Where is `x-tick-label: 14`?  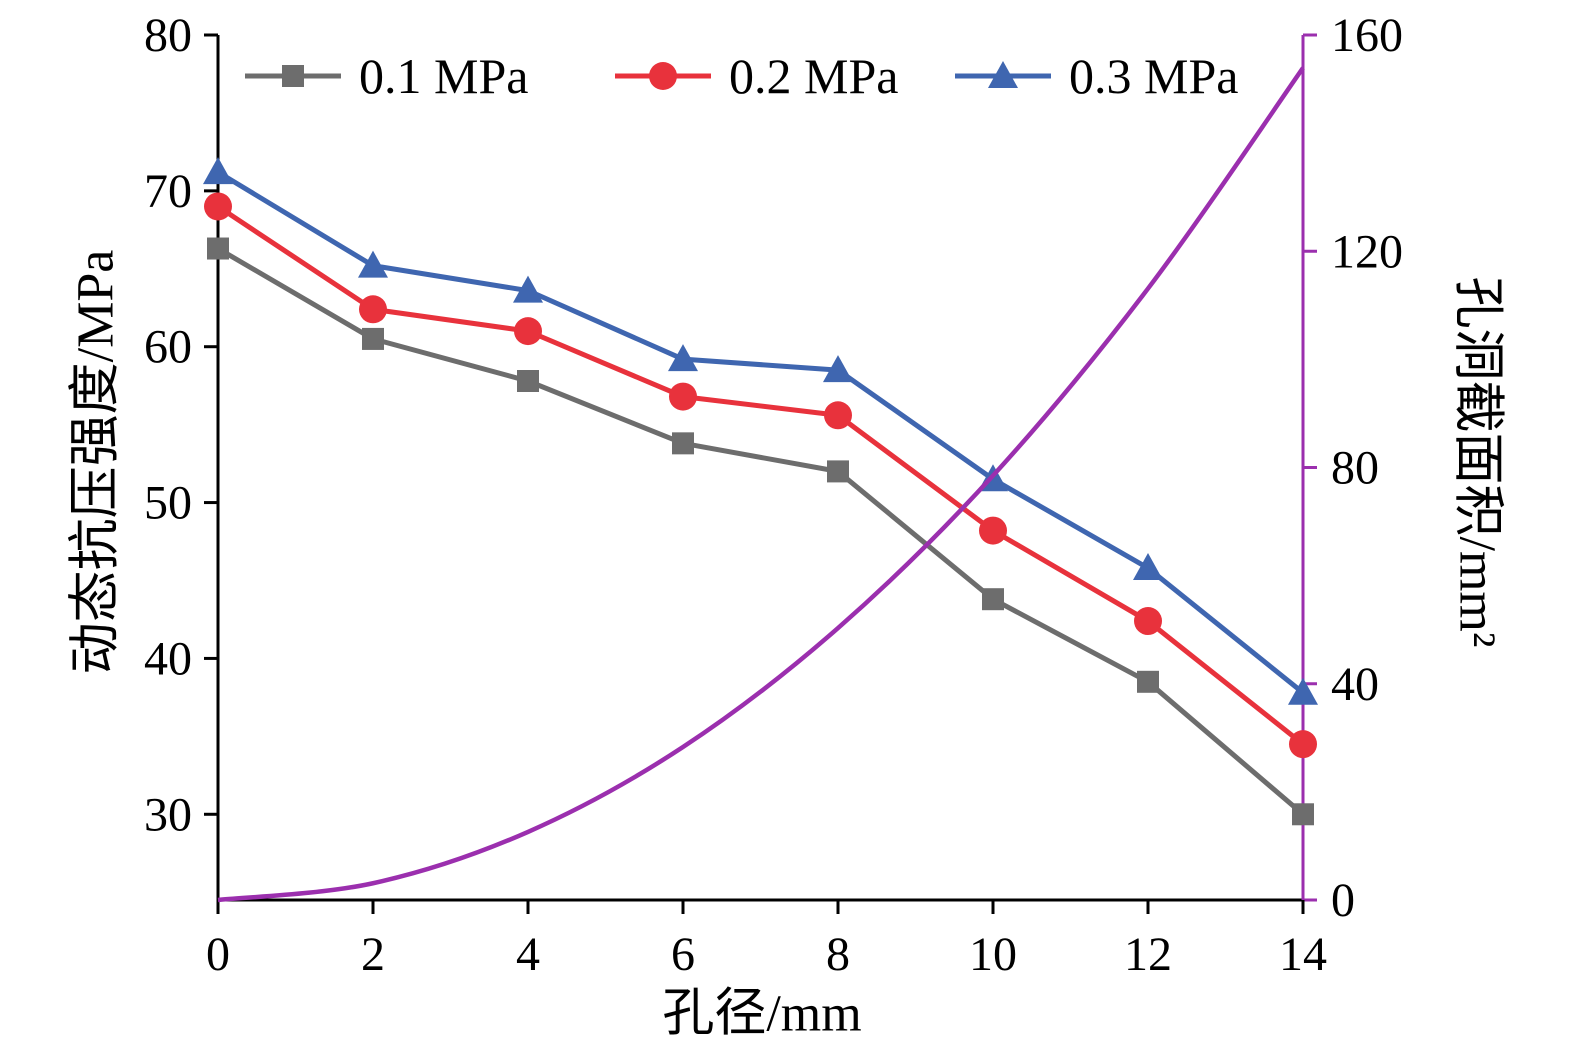 x-tick-label: 14 is located at coordinates (1303, 954).